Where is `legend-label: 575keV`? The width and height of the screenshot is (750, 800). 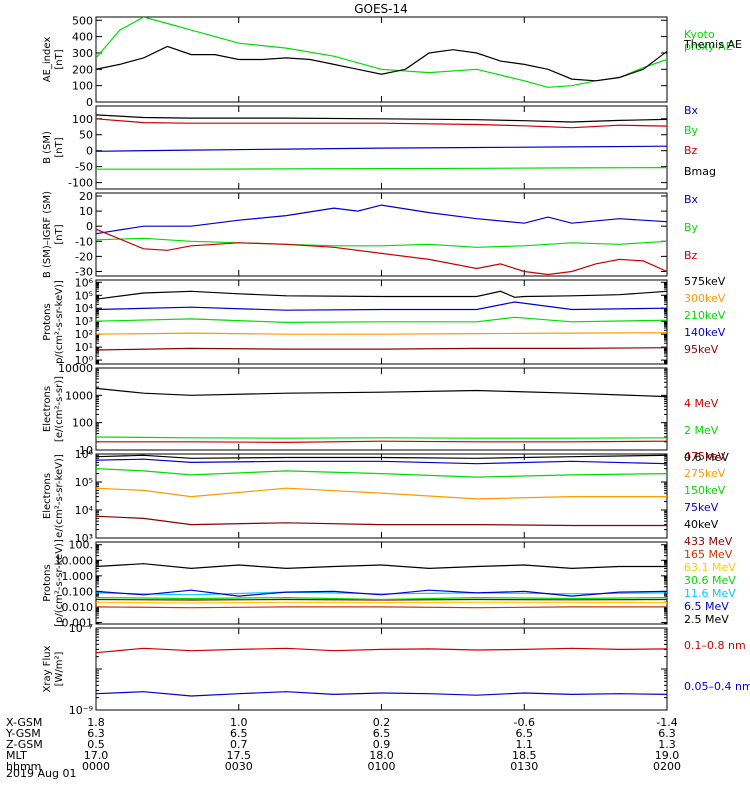
legend-label: 575keV is located at coordinates (705, 281).